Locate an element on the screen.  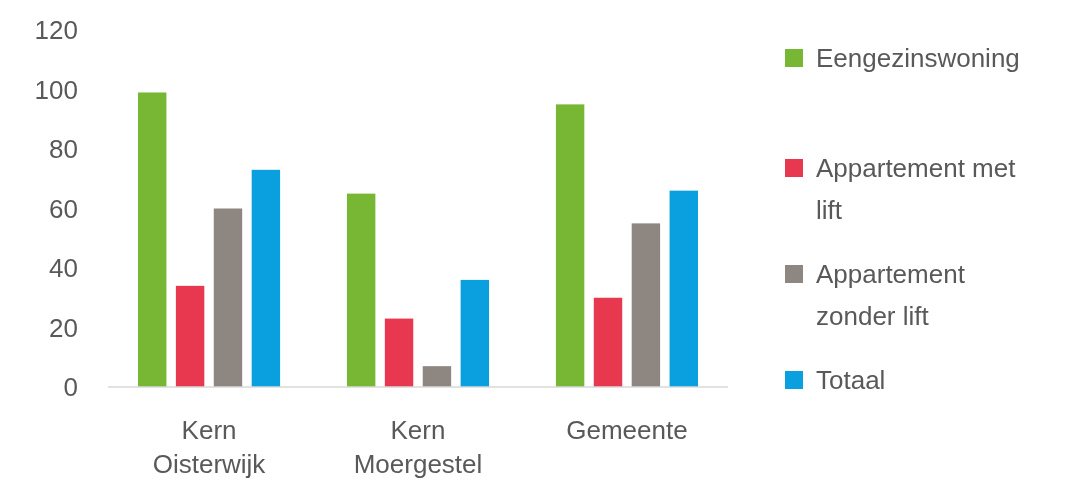
y-tick-label: 60 is located at coordinates (63, 208).